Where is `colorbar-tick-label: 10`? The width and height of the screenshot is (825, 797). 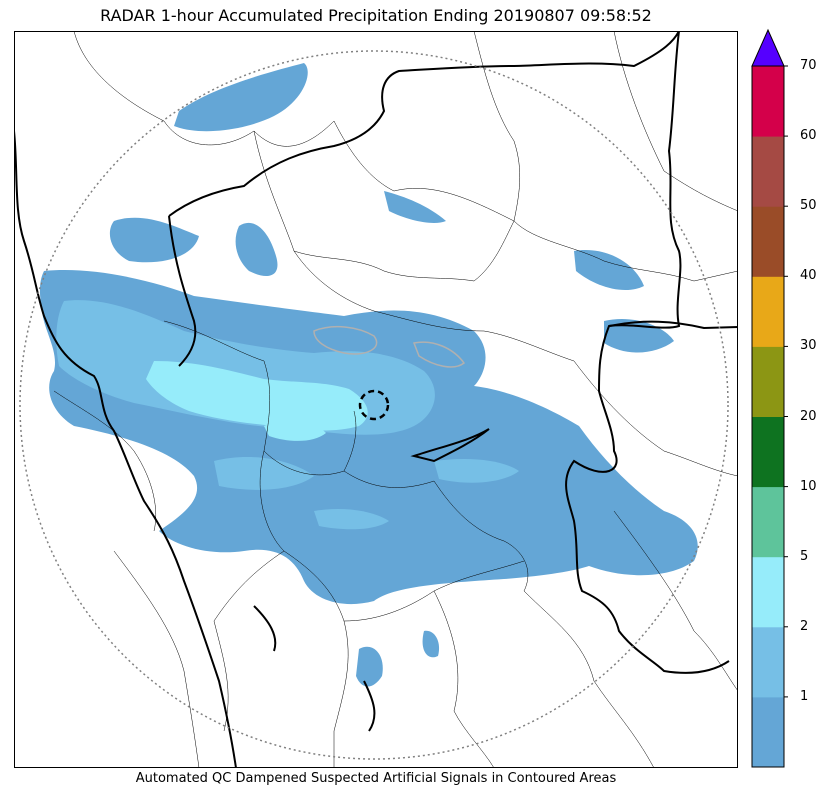
colorbar-tick-label: 10 is located at coordinates (808, 486).